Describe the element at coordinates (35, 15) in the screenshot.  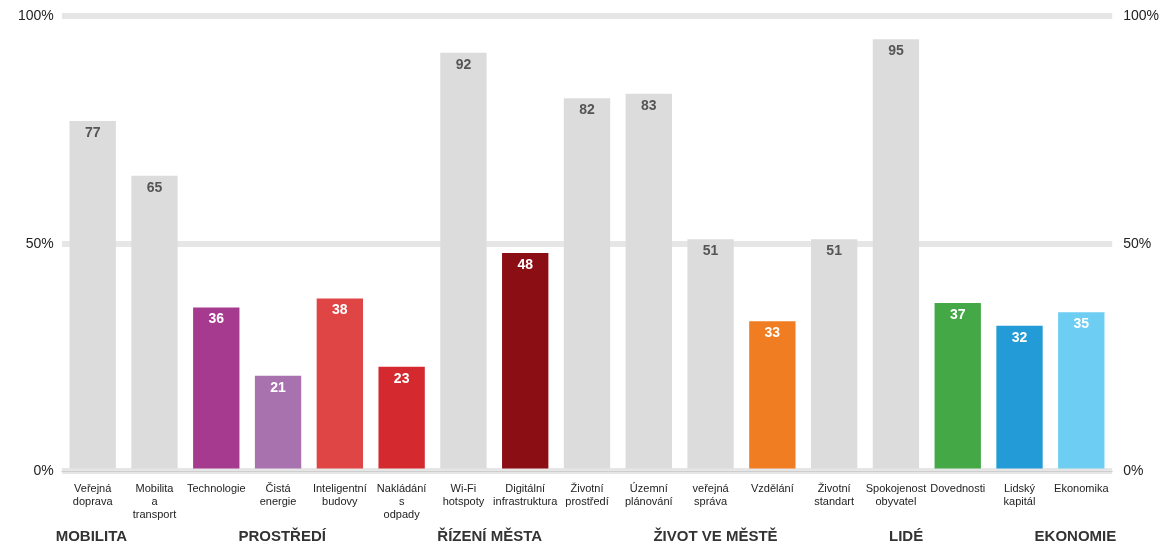
I see `y-tick-label: 100%` at that location.